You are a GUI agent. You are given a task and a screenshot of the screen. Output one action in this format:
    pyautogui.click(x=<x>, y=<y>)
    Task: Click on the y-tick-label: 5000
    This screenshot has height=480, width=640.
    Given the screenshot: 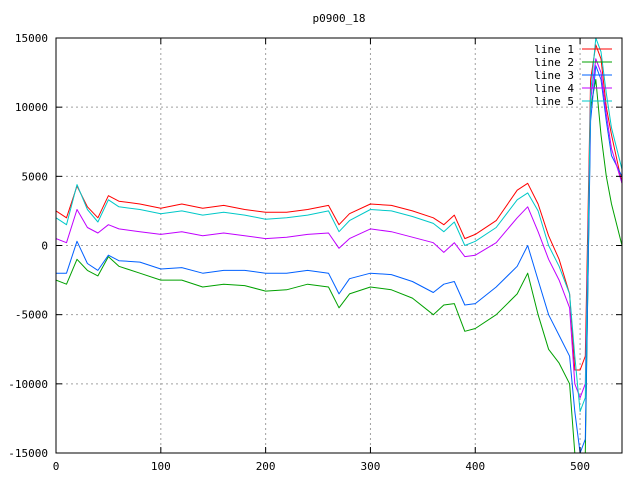 What is the action you would take?
    pyautogui.click(x=35, y=176)
    